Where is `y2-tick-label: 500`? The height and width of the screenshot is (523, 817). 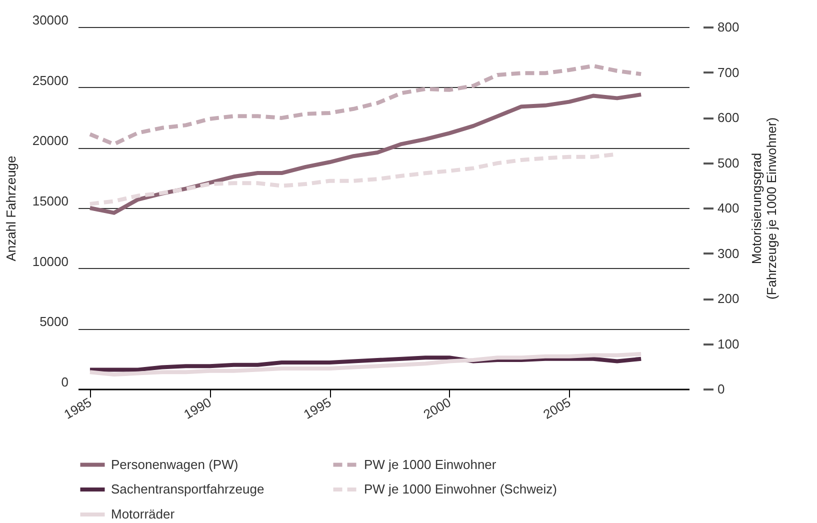 y2-tick-label: 500 is located at coordinates (729, 162).